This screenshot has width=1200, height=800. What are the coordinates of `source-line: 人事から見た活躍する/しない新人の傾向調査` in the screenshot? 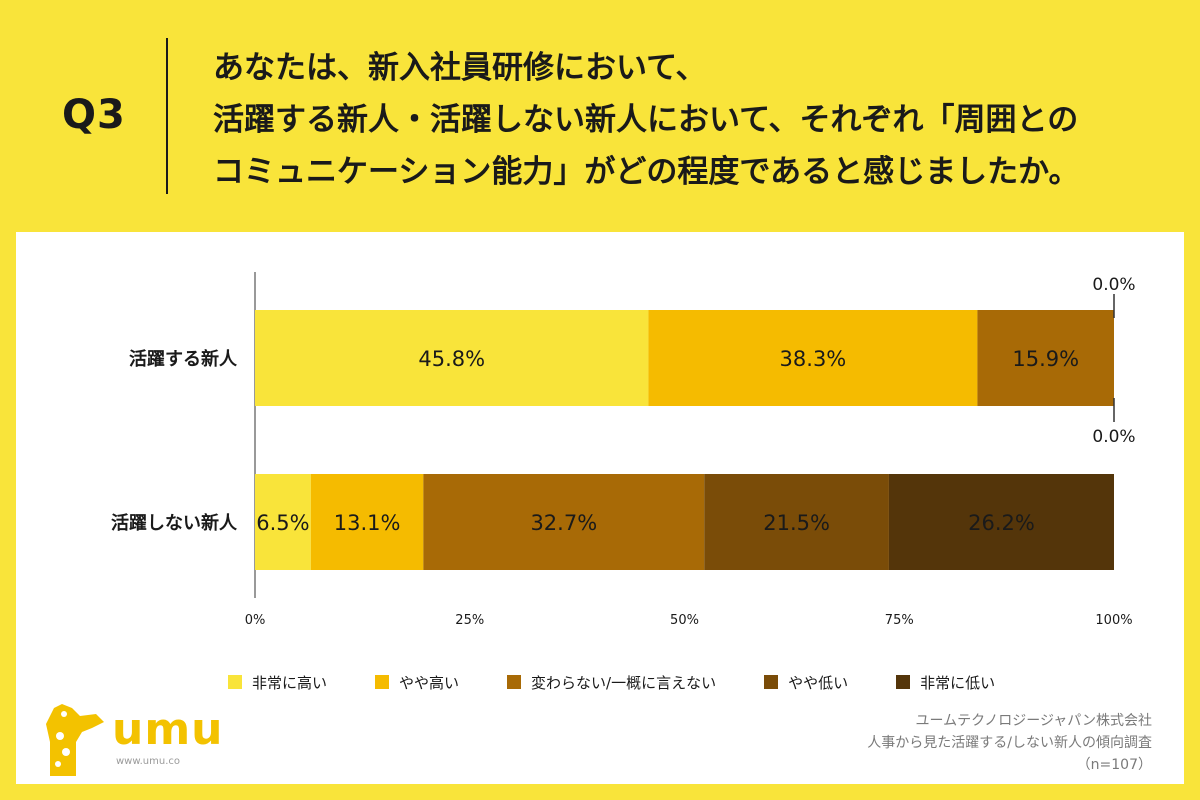 It's located at (1009, 743).